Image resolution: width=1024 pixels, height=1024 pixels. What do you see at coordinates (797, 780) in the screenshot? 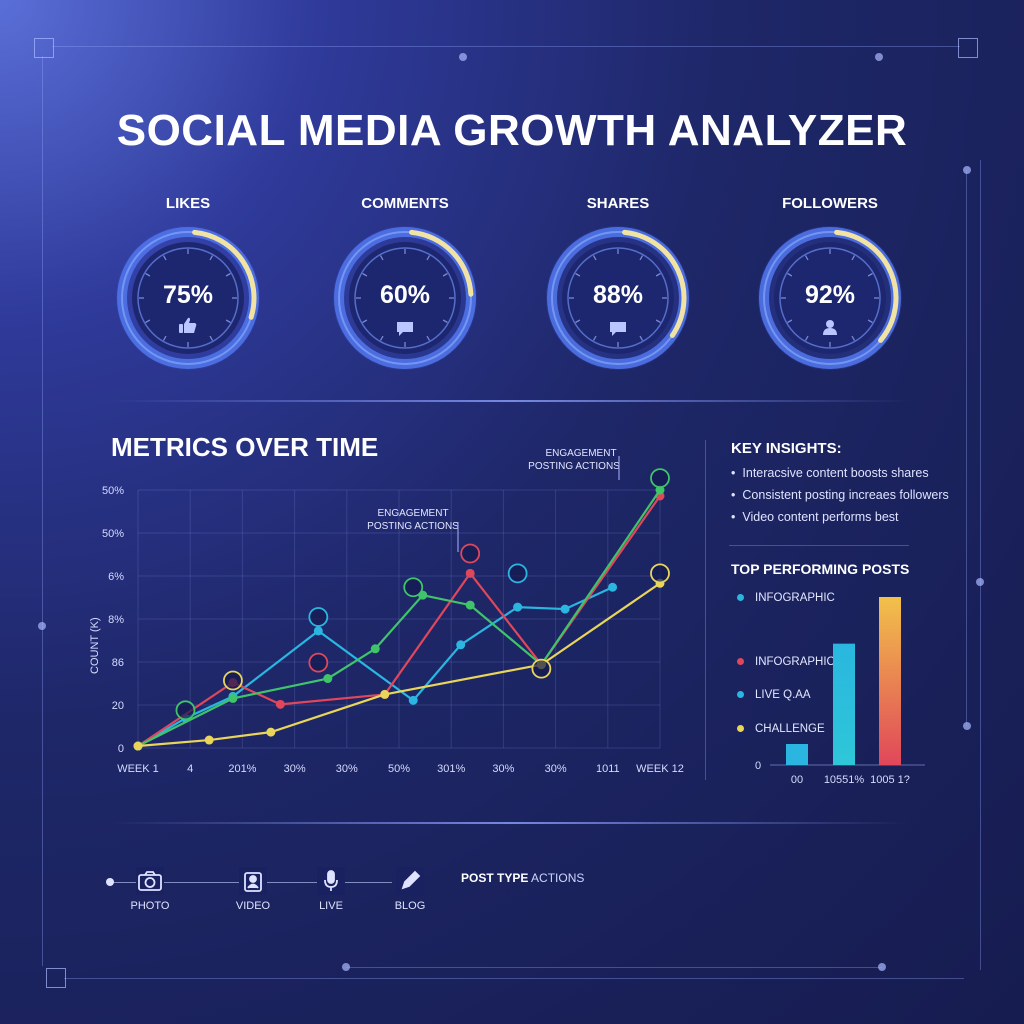
I see `bar-category-label: 00` at bounding box center [797, 780].